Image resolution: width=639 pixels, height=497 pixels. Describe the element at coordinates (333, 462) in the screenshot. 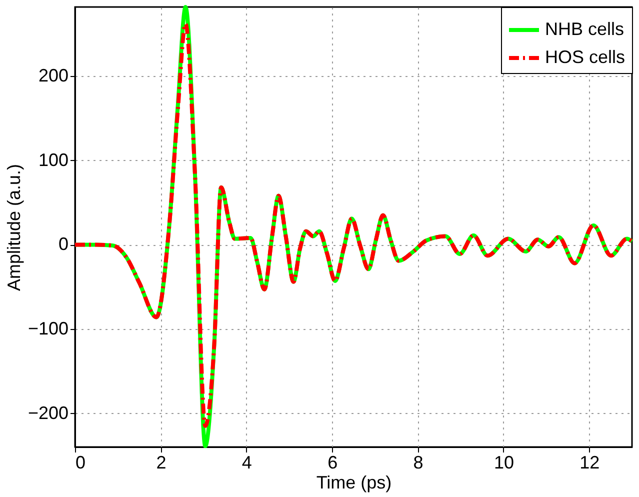

I see `x-tick-label: 6` at that location.